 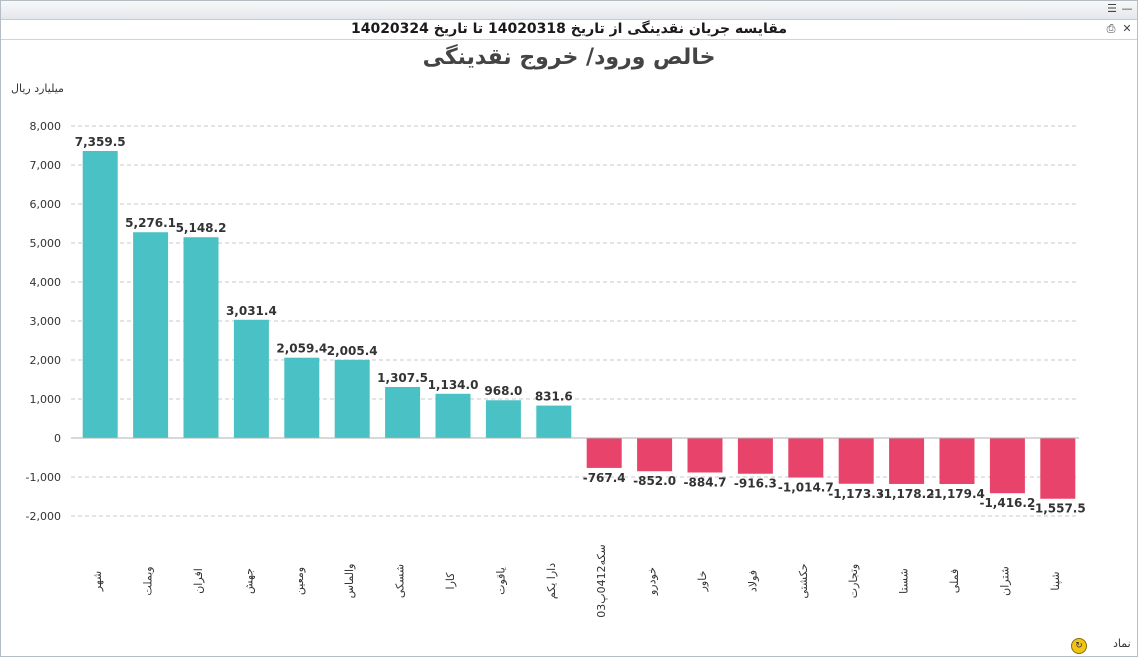 I want to click on symbol-selector-icon: ↻, so click(x=1079, y=646).